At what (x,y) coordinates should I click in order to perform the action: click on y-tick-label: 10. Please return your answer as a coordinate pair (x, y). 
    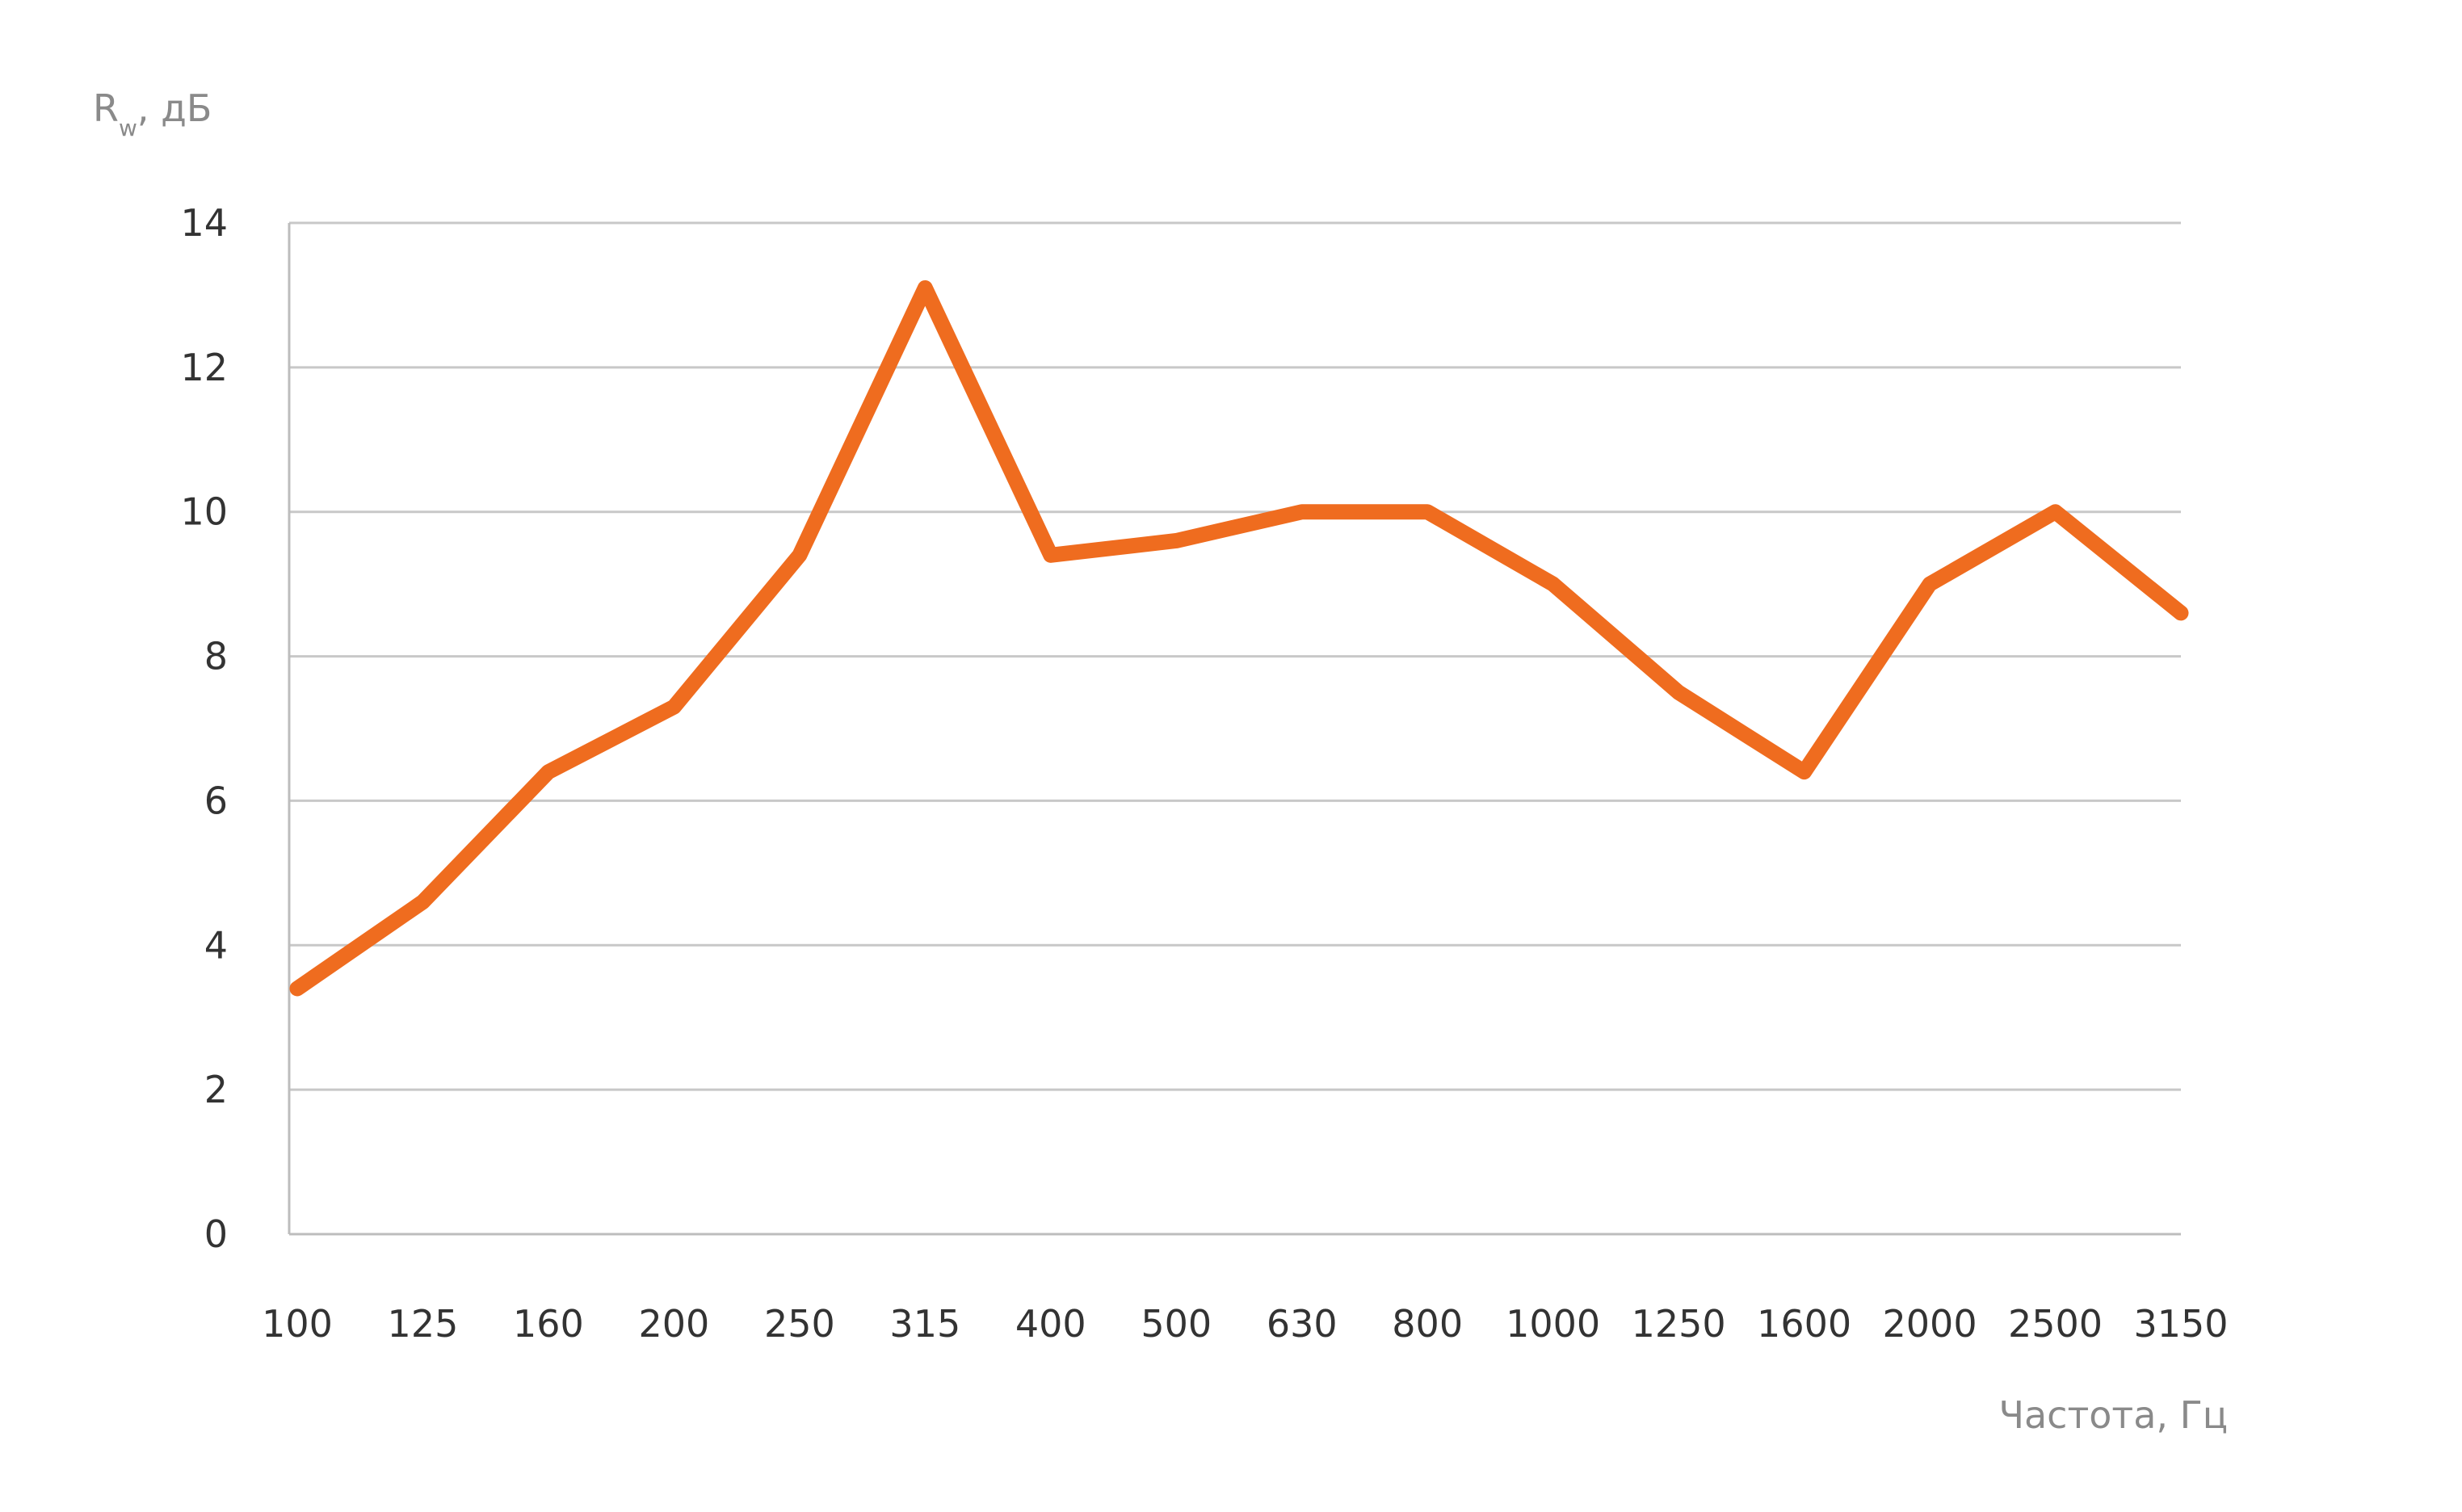
    Looking at the image, I should click on (204, 512).